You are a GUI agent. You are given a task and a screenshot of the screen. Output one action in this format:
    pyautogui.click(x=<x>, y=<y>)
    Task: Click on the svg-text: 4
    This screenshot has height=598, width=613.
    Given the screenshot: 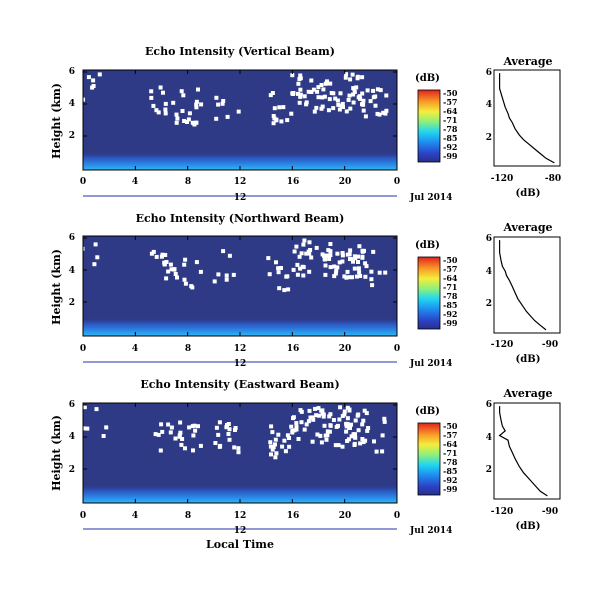 What is the action you would take?
    pyautogui.click(x=72, y=437)
    